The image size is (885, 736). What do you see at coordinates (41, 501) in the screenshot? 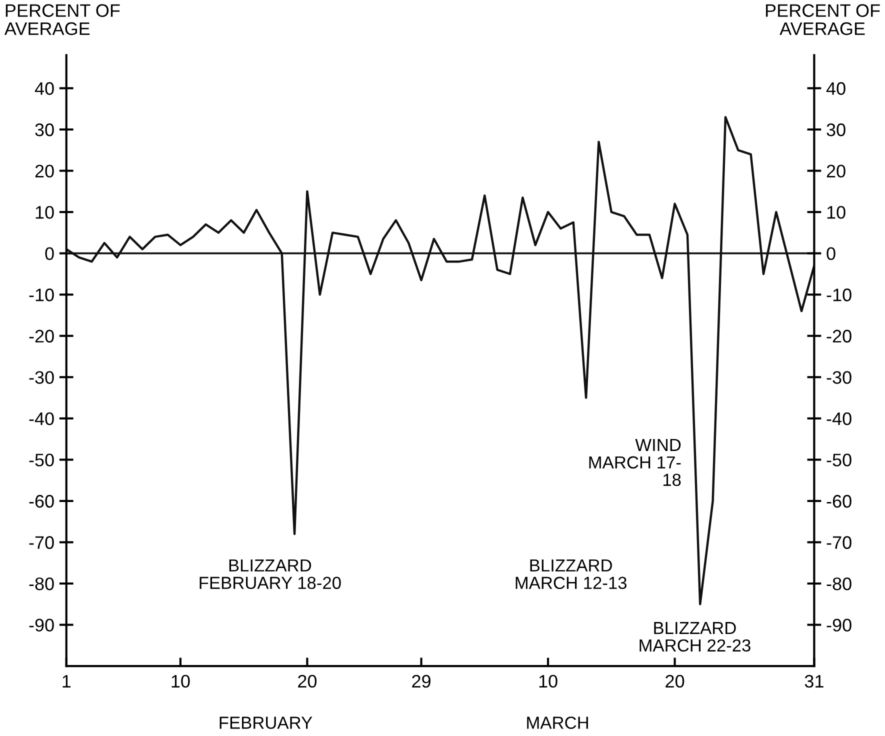
I see `y-tick-label: -60` at bounding box center [41, 501].